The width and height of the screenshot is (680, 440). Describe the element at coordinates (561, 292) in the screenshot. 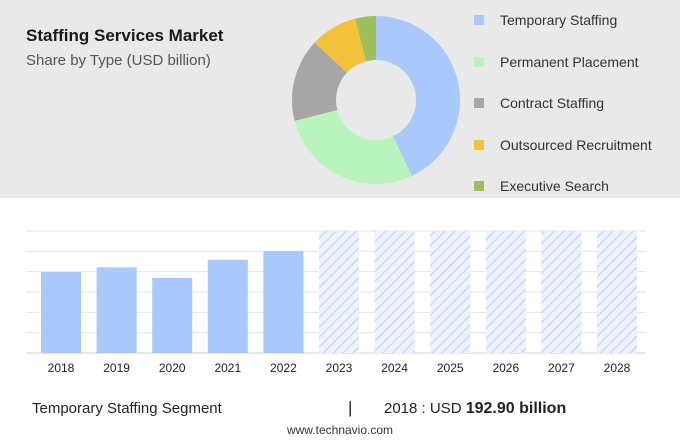

I see `forecast-bar-2027` at that location.